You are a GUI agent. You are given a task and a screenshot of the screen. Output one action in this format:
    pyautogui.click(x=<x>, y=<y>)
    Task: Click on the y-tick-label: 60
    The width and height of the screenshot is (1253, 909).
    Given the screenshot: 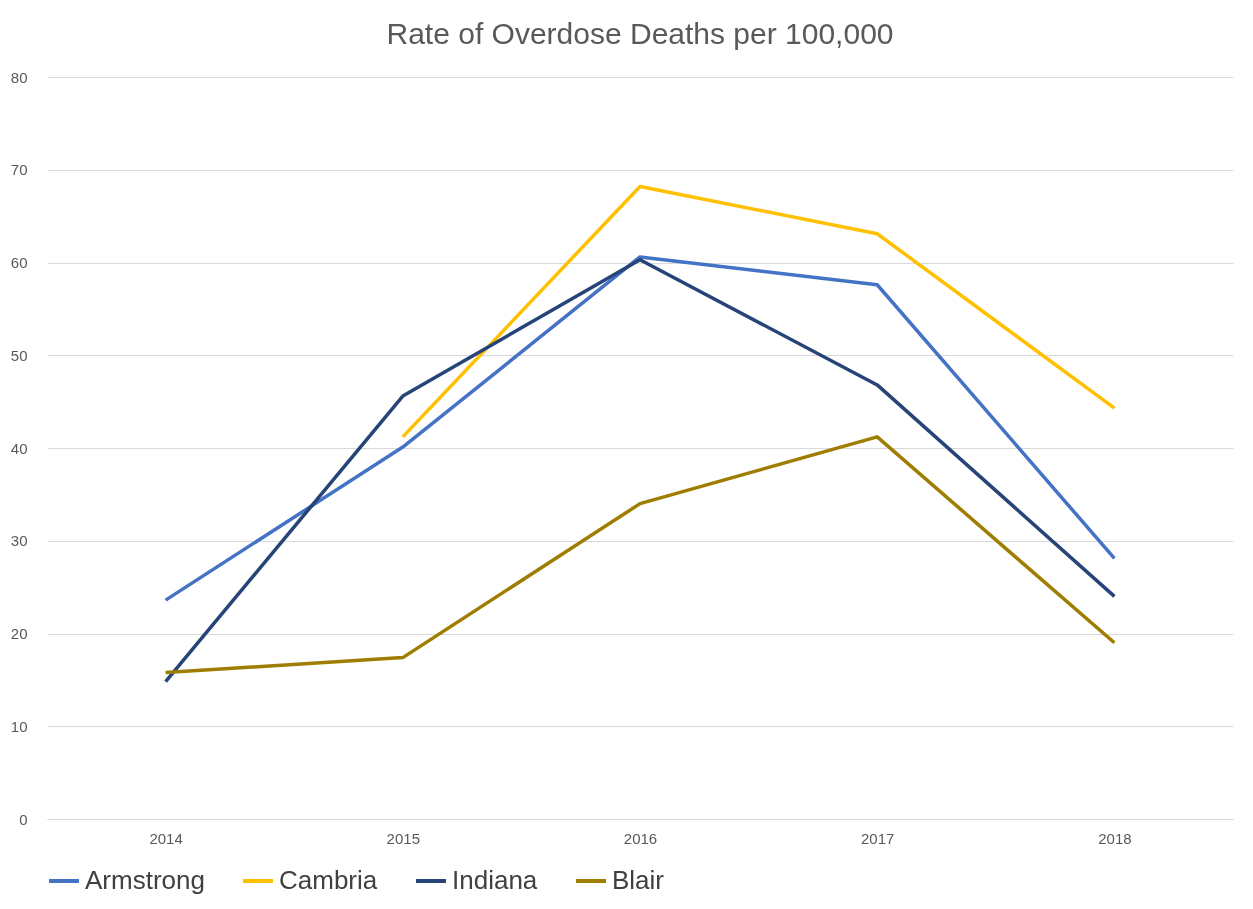 What is the action you would take?
    pyautogui.click(x=19, y=262)
    